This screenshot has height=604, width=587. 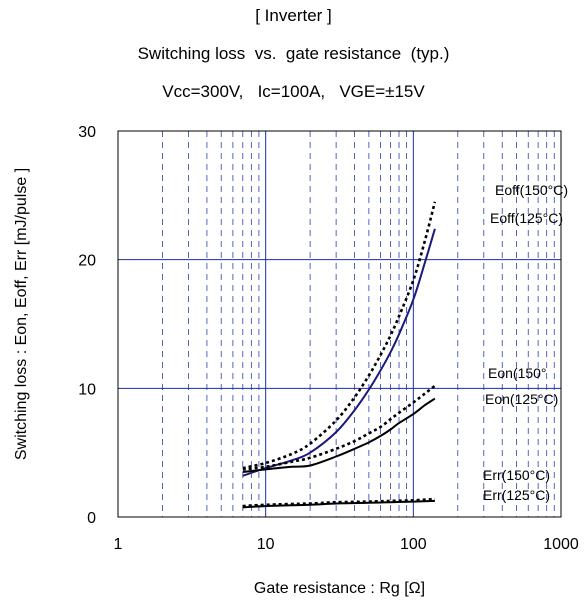 I want to click on series-label: Err(150°C), so click(x=516, y=475).